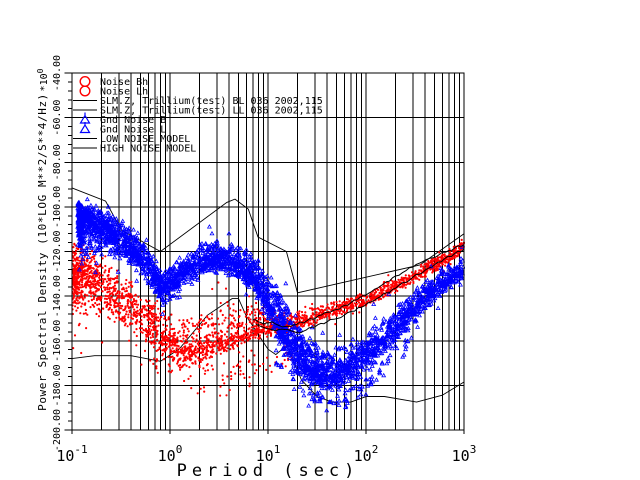 The width and height of the screenshot is (640, 480). What do you see at coordinates (268, 470) in the screenshot?
I see `x-axis-label: Period (sec)` at bounding box center [268, 470].